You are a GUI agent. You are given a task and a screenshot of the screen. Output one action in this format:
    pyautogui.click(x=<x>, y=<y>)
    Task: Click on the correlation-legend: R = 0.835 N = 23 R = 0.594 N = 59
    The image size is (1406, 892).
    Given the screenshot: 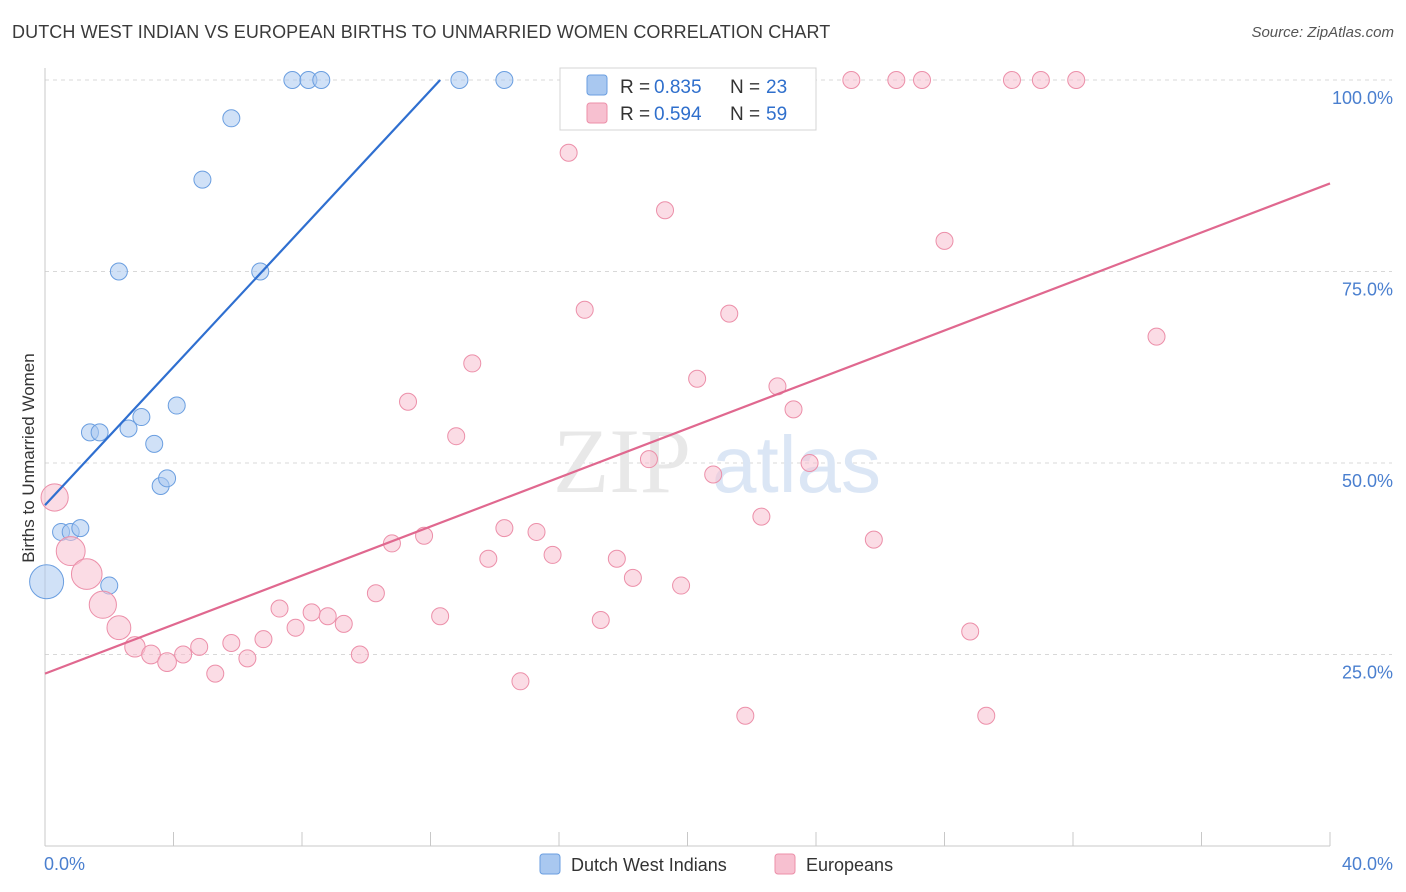 What is the action you would take?
    pyautogui.click(x=688, y=99)
    